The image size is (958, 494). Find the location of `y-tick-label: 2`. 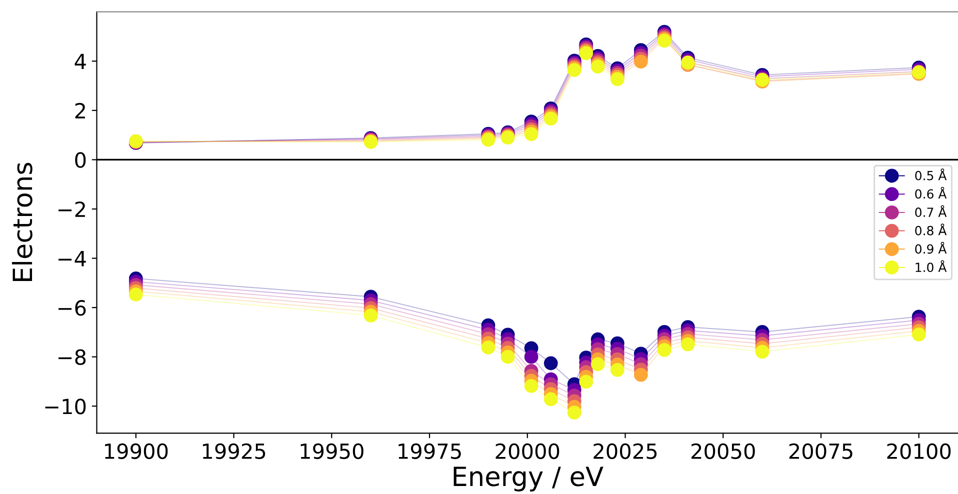

y-tick-label: 2 is located at coordinates (80, 110).